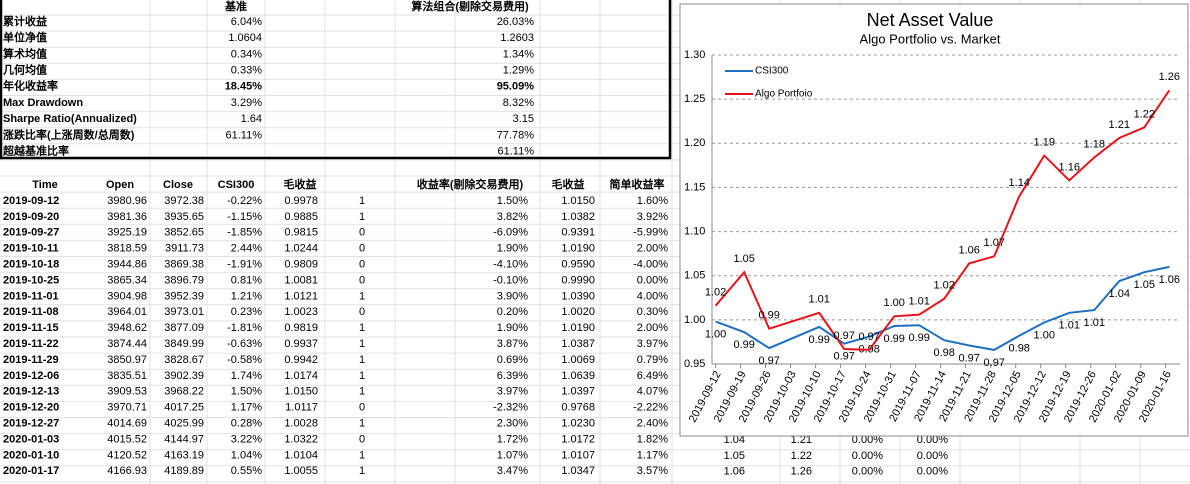  What do you see at coordinates (510, 280) in the screenshot?
I see `cell: -0.10%` at bounding box center [510, 280].